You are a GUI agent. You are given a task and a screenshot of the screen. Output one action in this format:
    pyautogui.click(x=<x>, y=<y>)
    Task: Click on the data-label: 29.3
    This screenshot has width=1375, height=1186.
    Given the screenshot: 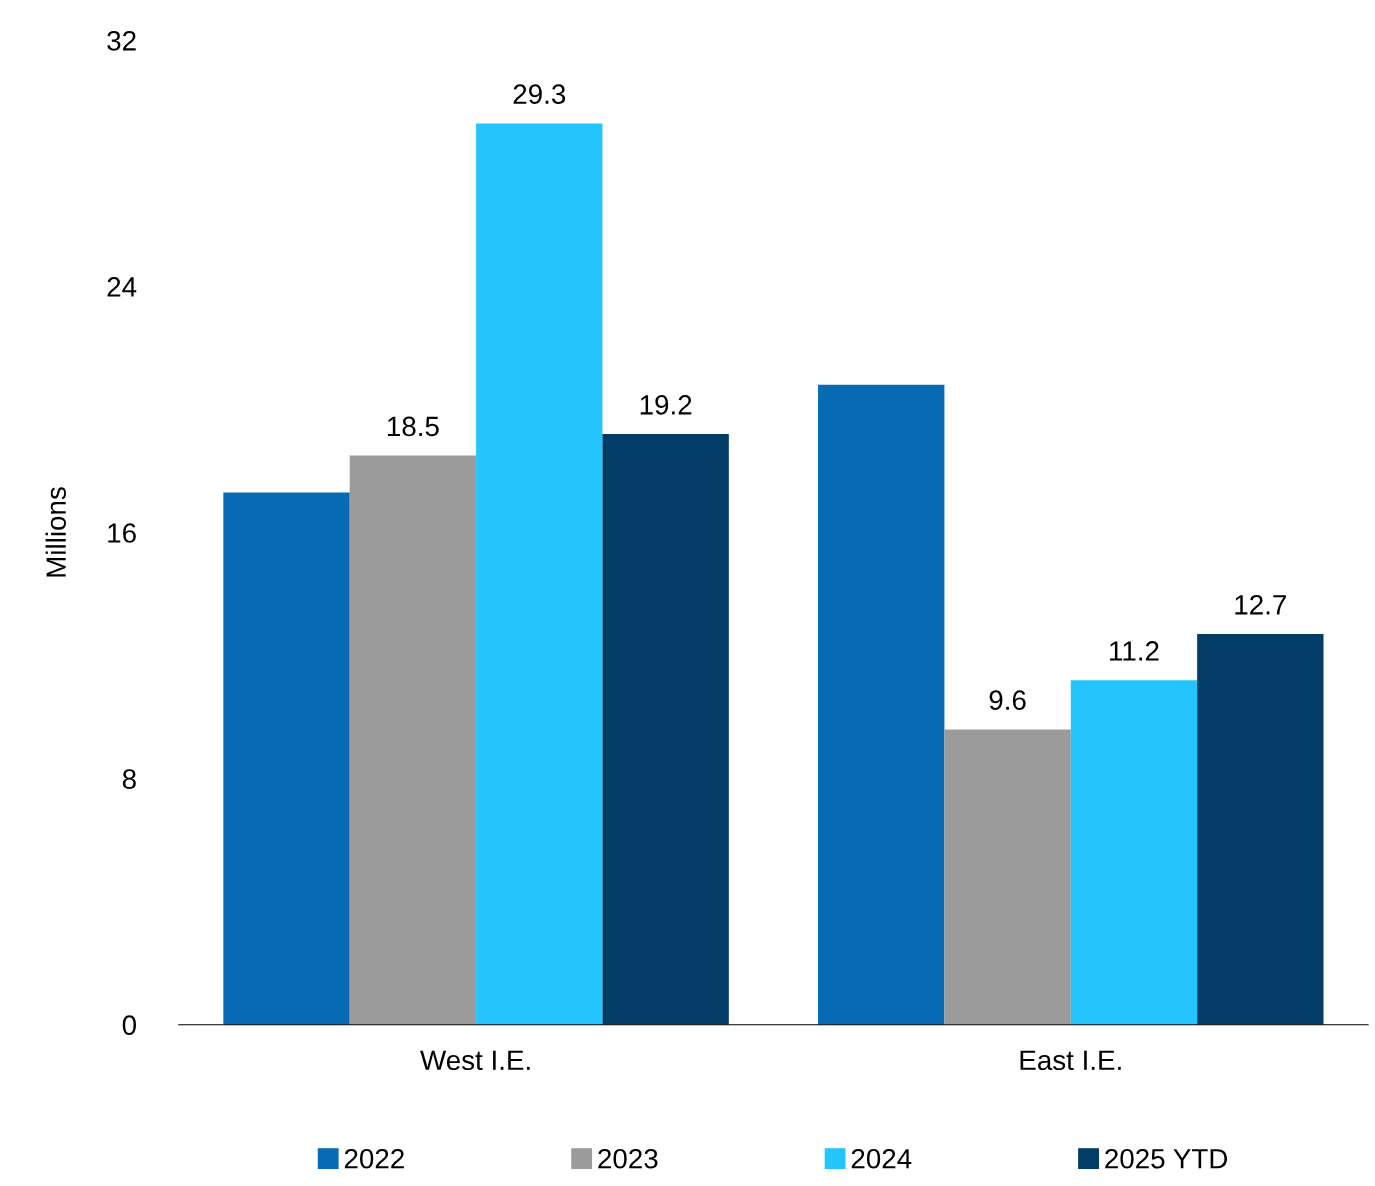 What is the action you would take?
    pyautogui.click(x=539, y=94)
    